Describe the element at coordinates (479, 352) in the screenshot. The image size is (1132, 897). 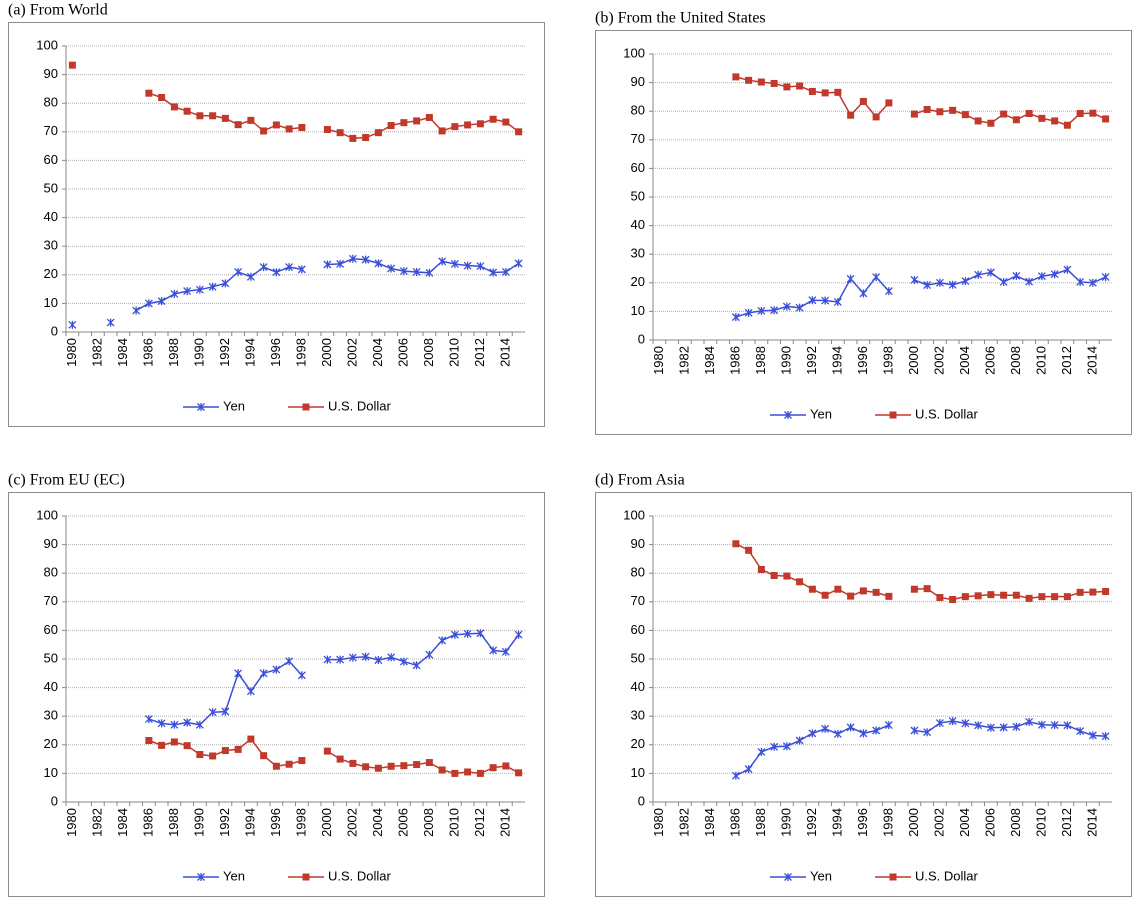
I see `x-tick-label: 2012` at that location.